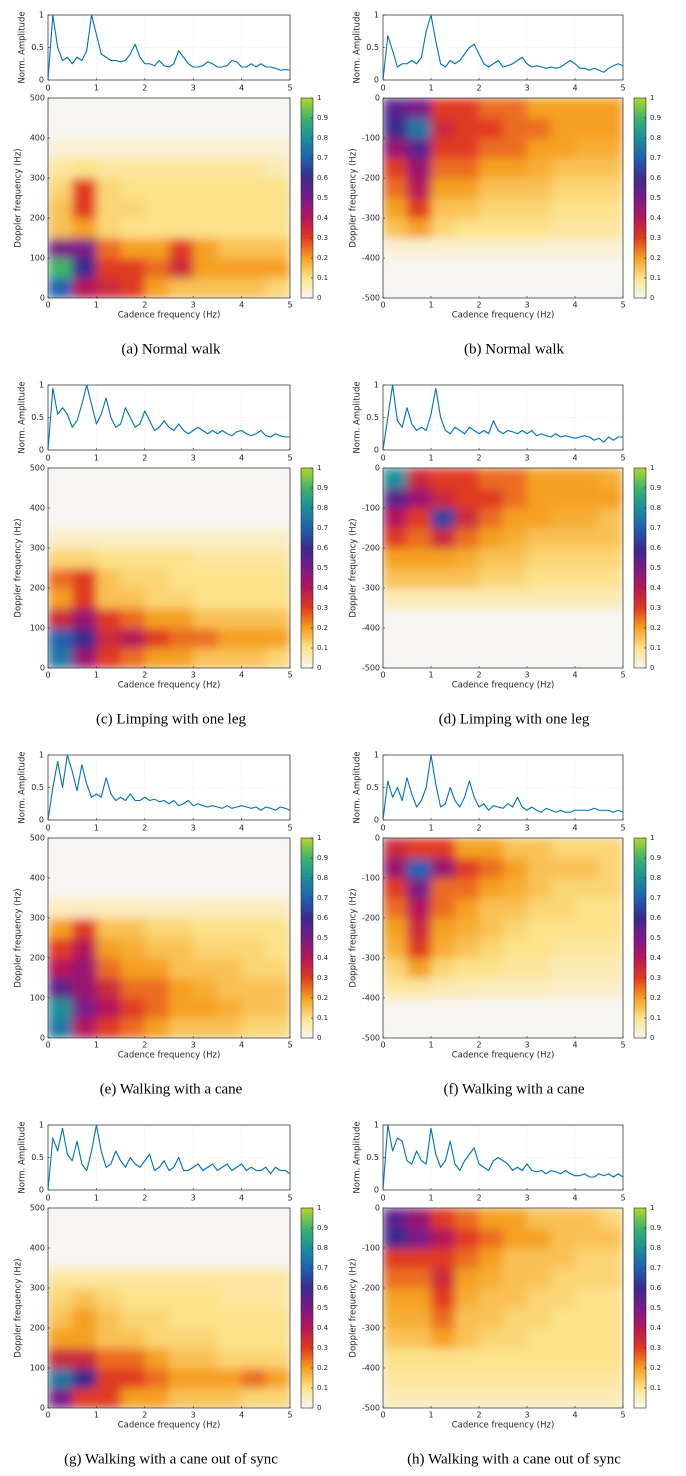 Image resolution: width=686 pixels, height=1476 pixels. What do you see at coordinates (322, 998) in the screenshot?
I see `colorbar-tick-label: 0.2` at bounding box center [322, 998].